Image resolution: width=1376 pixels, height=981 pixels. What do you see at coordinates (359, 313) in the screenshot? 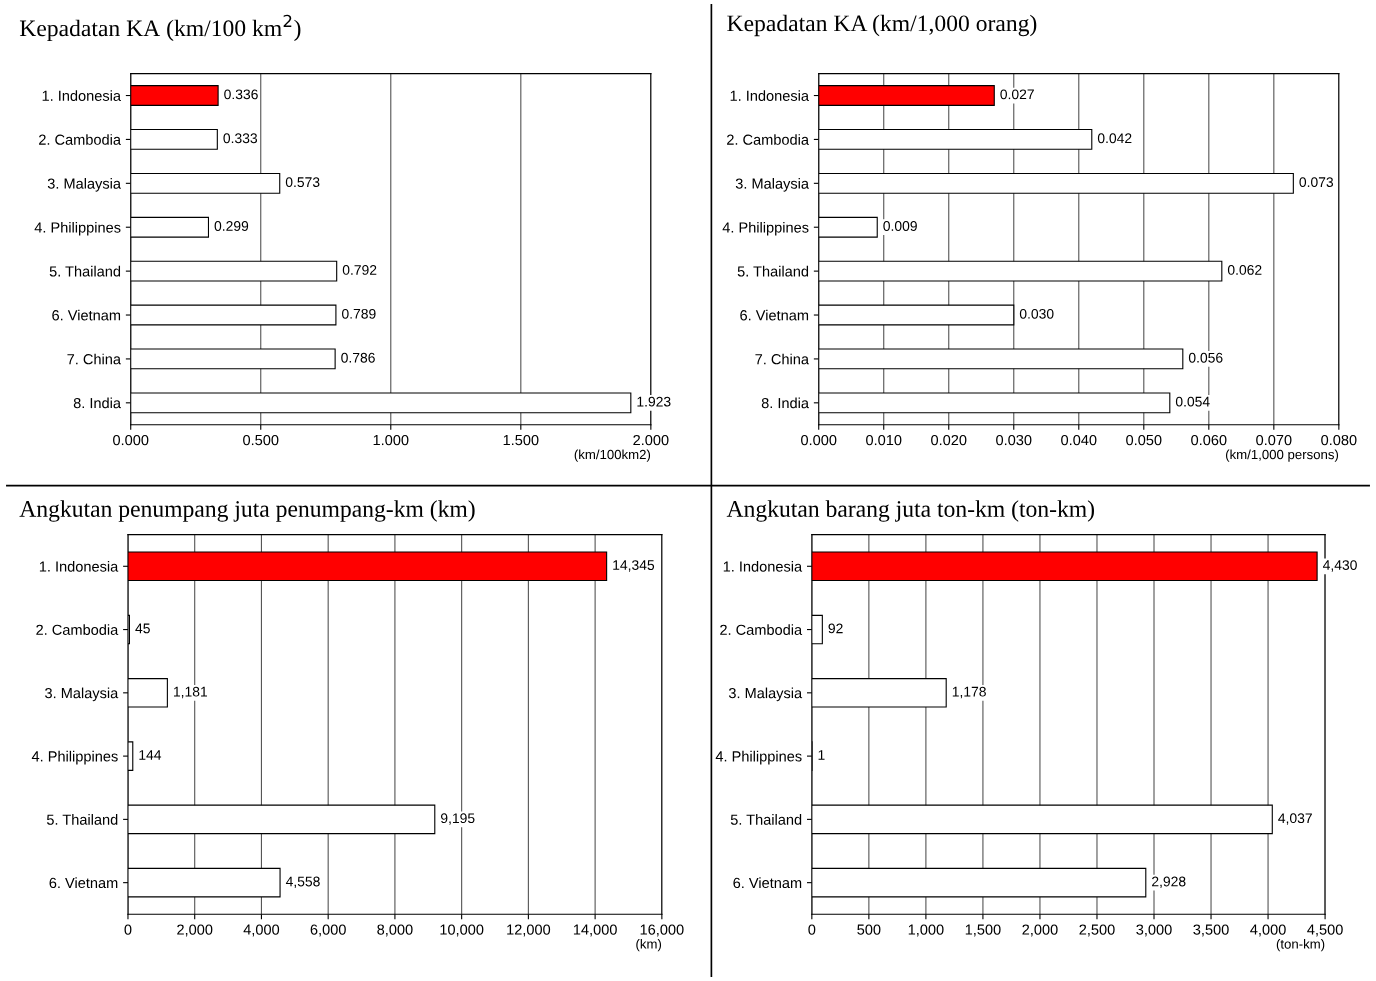
I see `data-label: 0.789` at bounding box center [359, 313].